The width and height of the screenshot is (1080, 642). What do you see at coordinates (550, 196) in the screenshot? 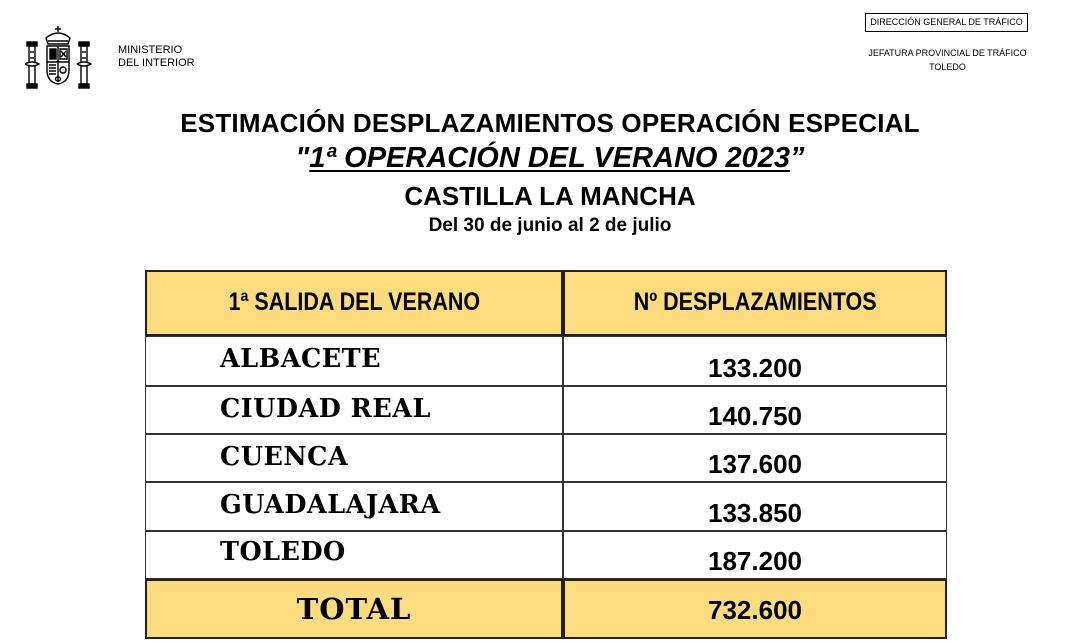
I see `title-region: CASTILLA LA MANCHA` at bounding box center [550, 196].